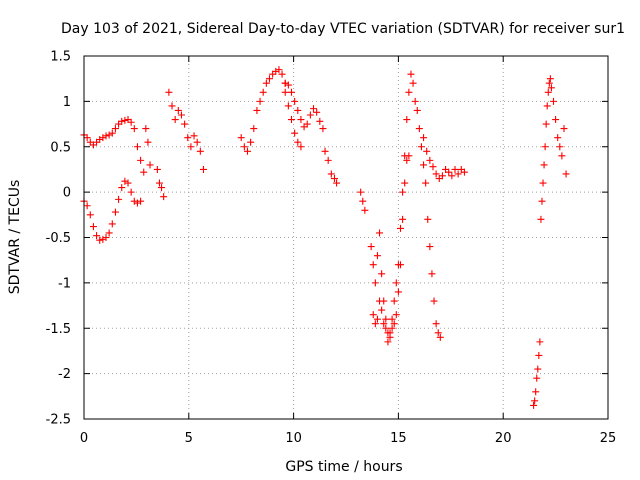 This screenshot has height=480, width=640. I want to click on x-axis-label: GPS time / hours, so click(343, 467).